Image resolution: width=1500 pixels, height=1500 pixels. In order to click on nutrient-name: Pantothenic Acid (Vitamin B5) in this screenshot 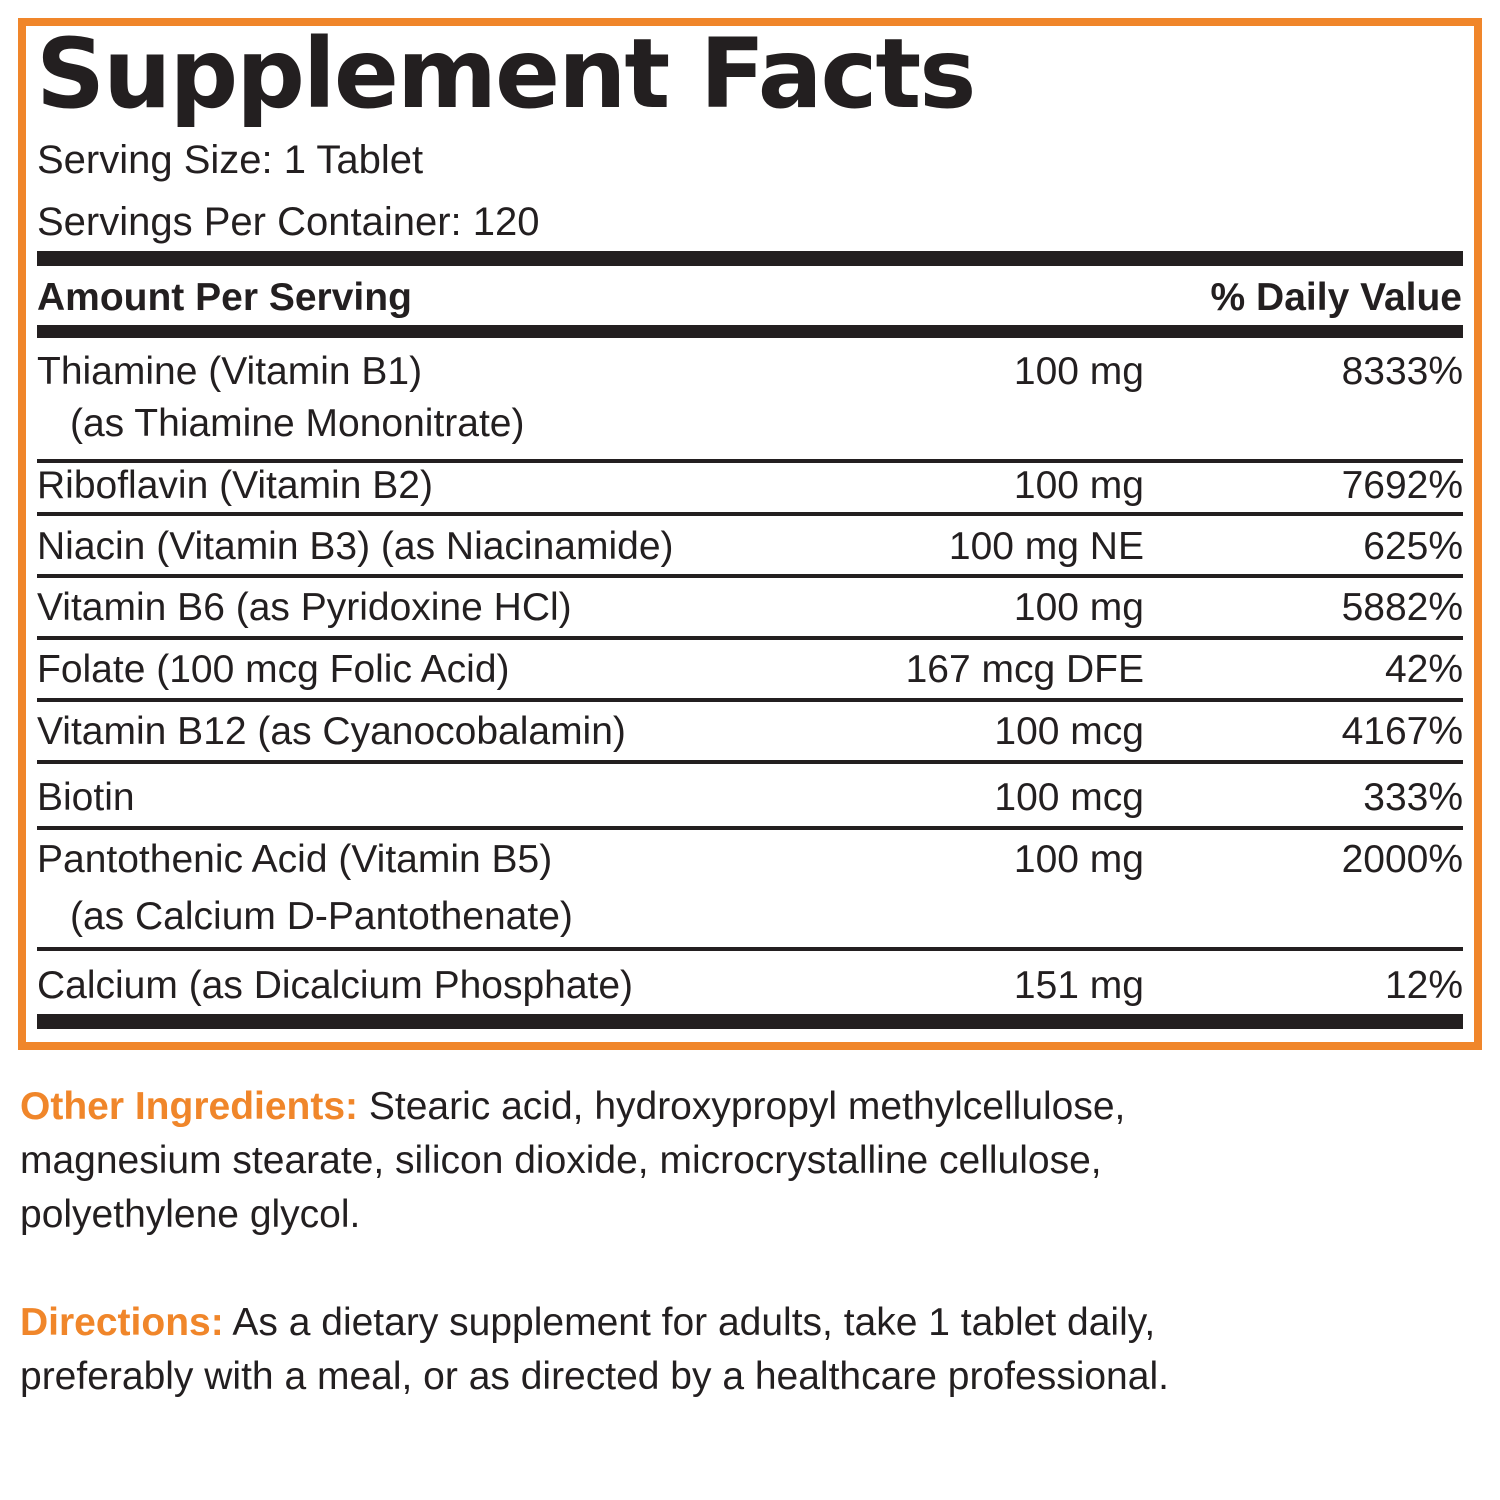, I will do `click(295, 859)`.